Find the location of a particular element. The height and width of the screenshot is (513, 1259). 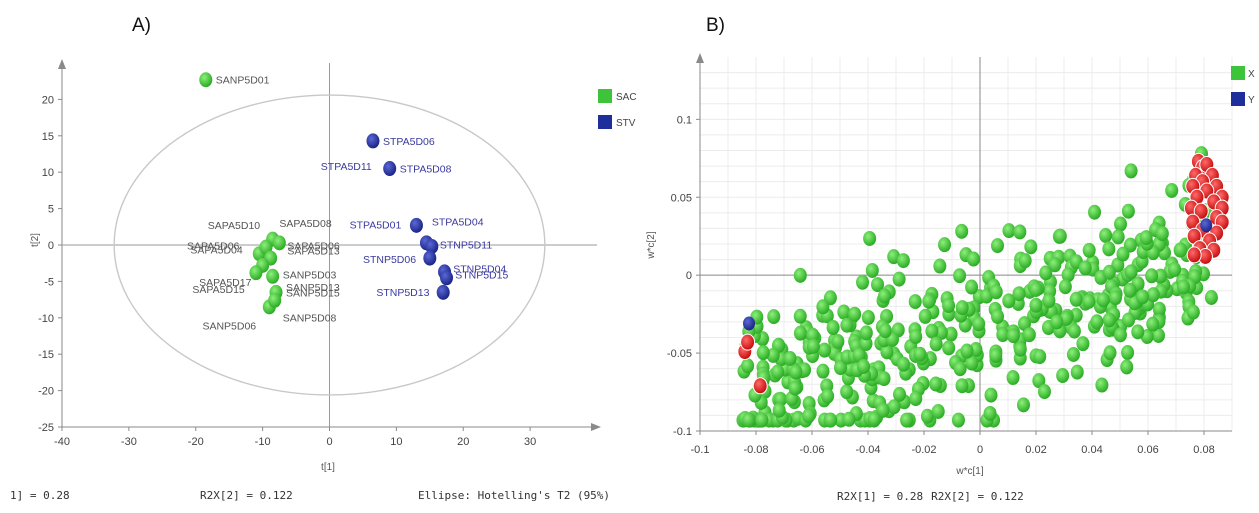

panel-b-legend-label-y: Y is located at coordinates (1251, 100).